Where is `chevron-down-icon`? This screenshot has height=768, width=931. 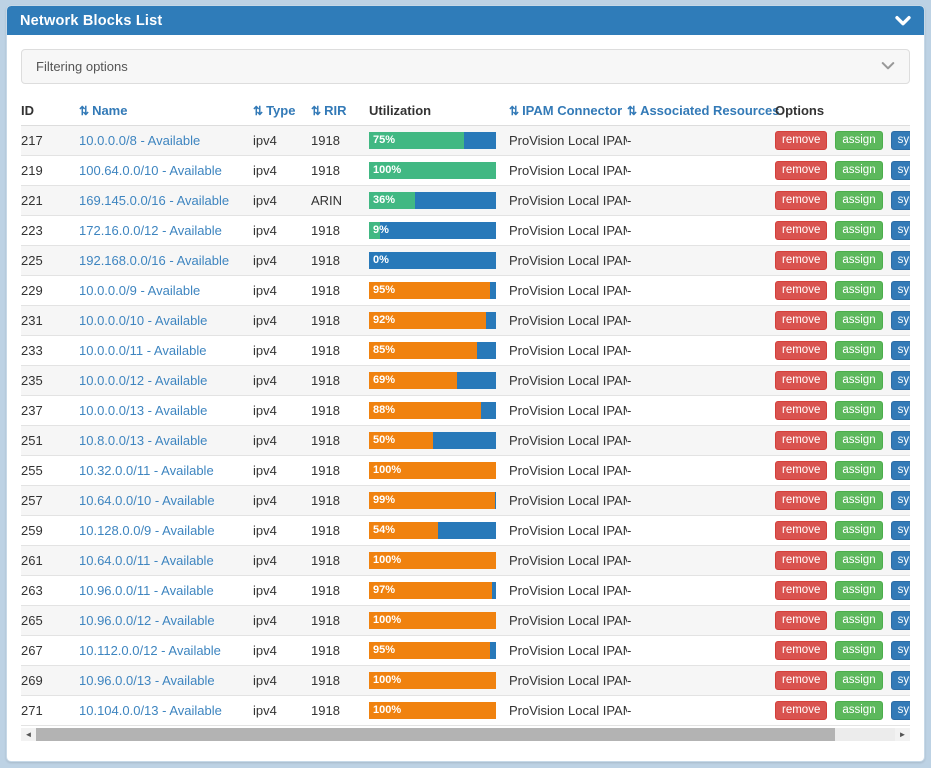 chevron-down-icon is located at coordinates (903, 21).